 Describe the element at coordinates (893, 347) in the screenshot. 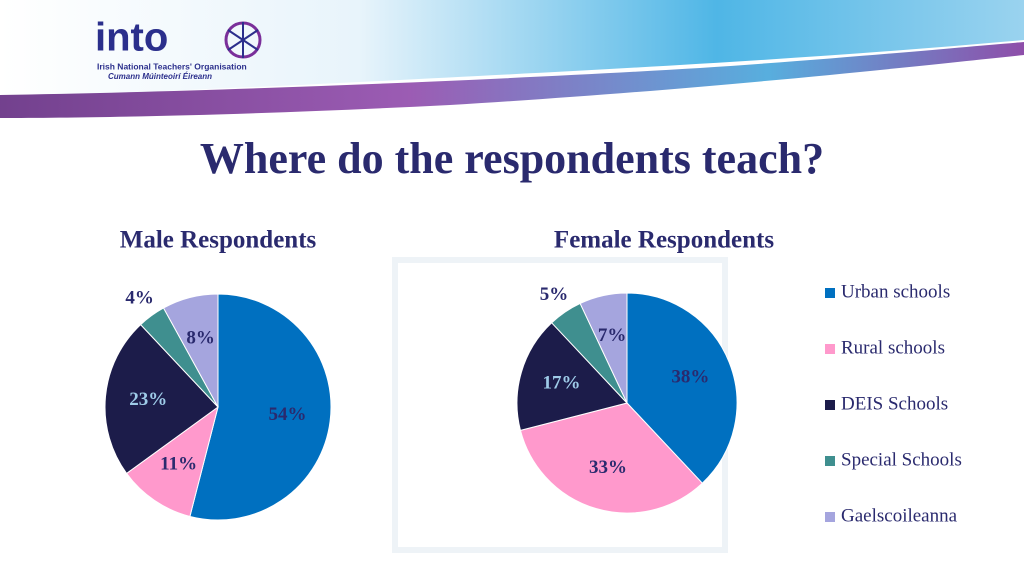

I see `legend-label: Rural schools` at that location.